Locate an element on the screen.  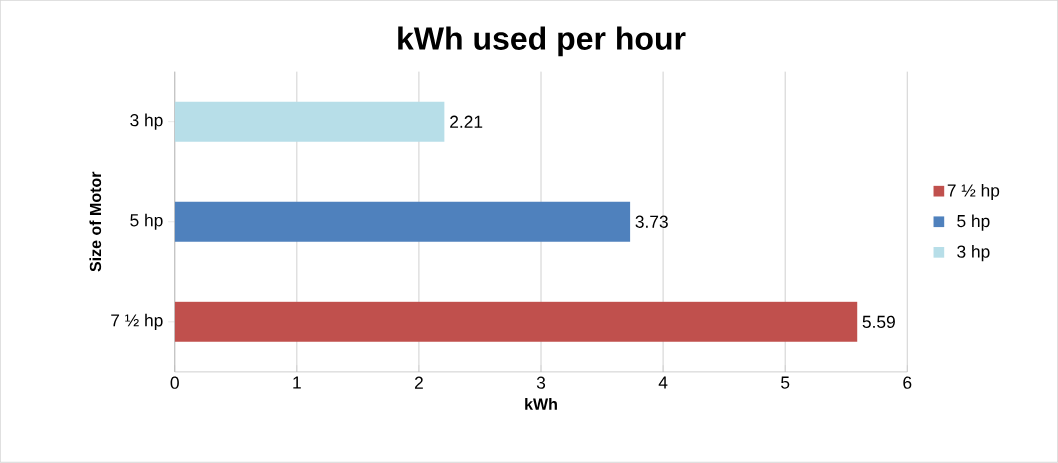
data-label: 5.59 is located at coordinates (878, 322).